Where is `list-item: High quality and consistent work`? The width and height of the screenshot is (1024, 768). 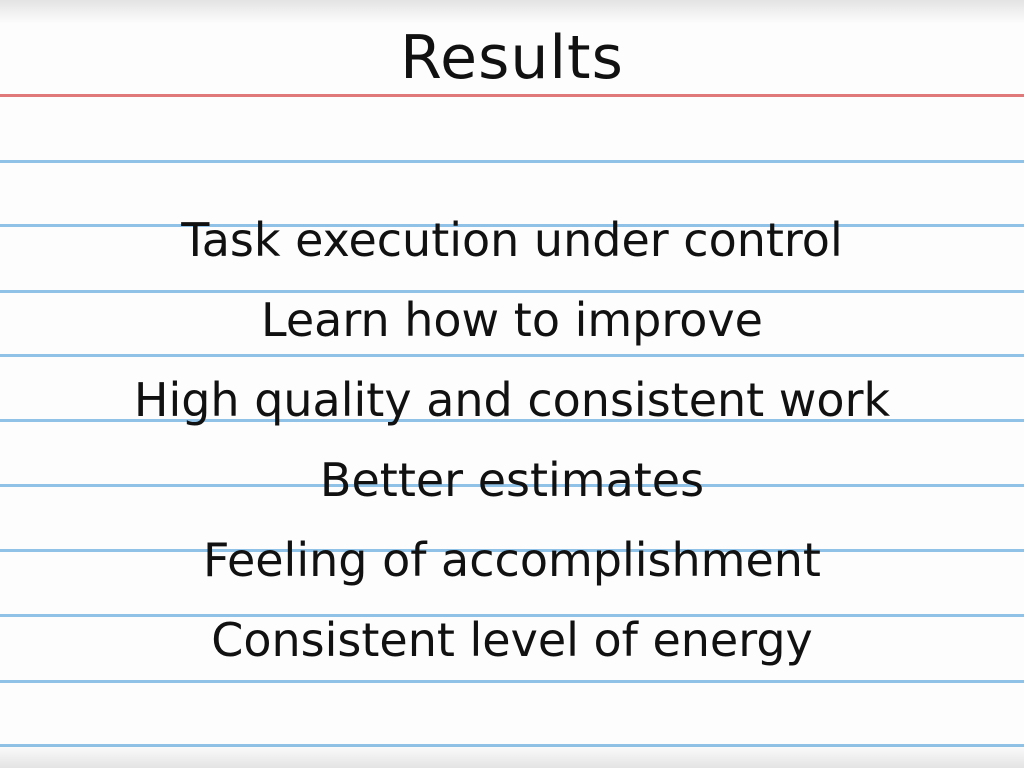
list-item: High quality and consistent work is located at coordinates (512, 400).